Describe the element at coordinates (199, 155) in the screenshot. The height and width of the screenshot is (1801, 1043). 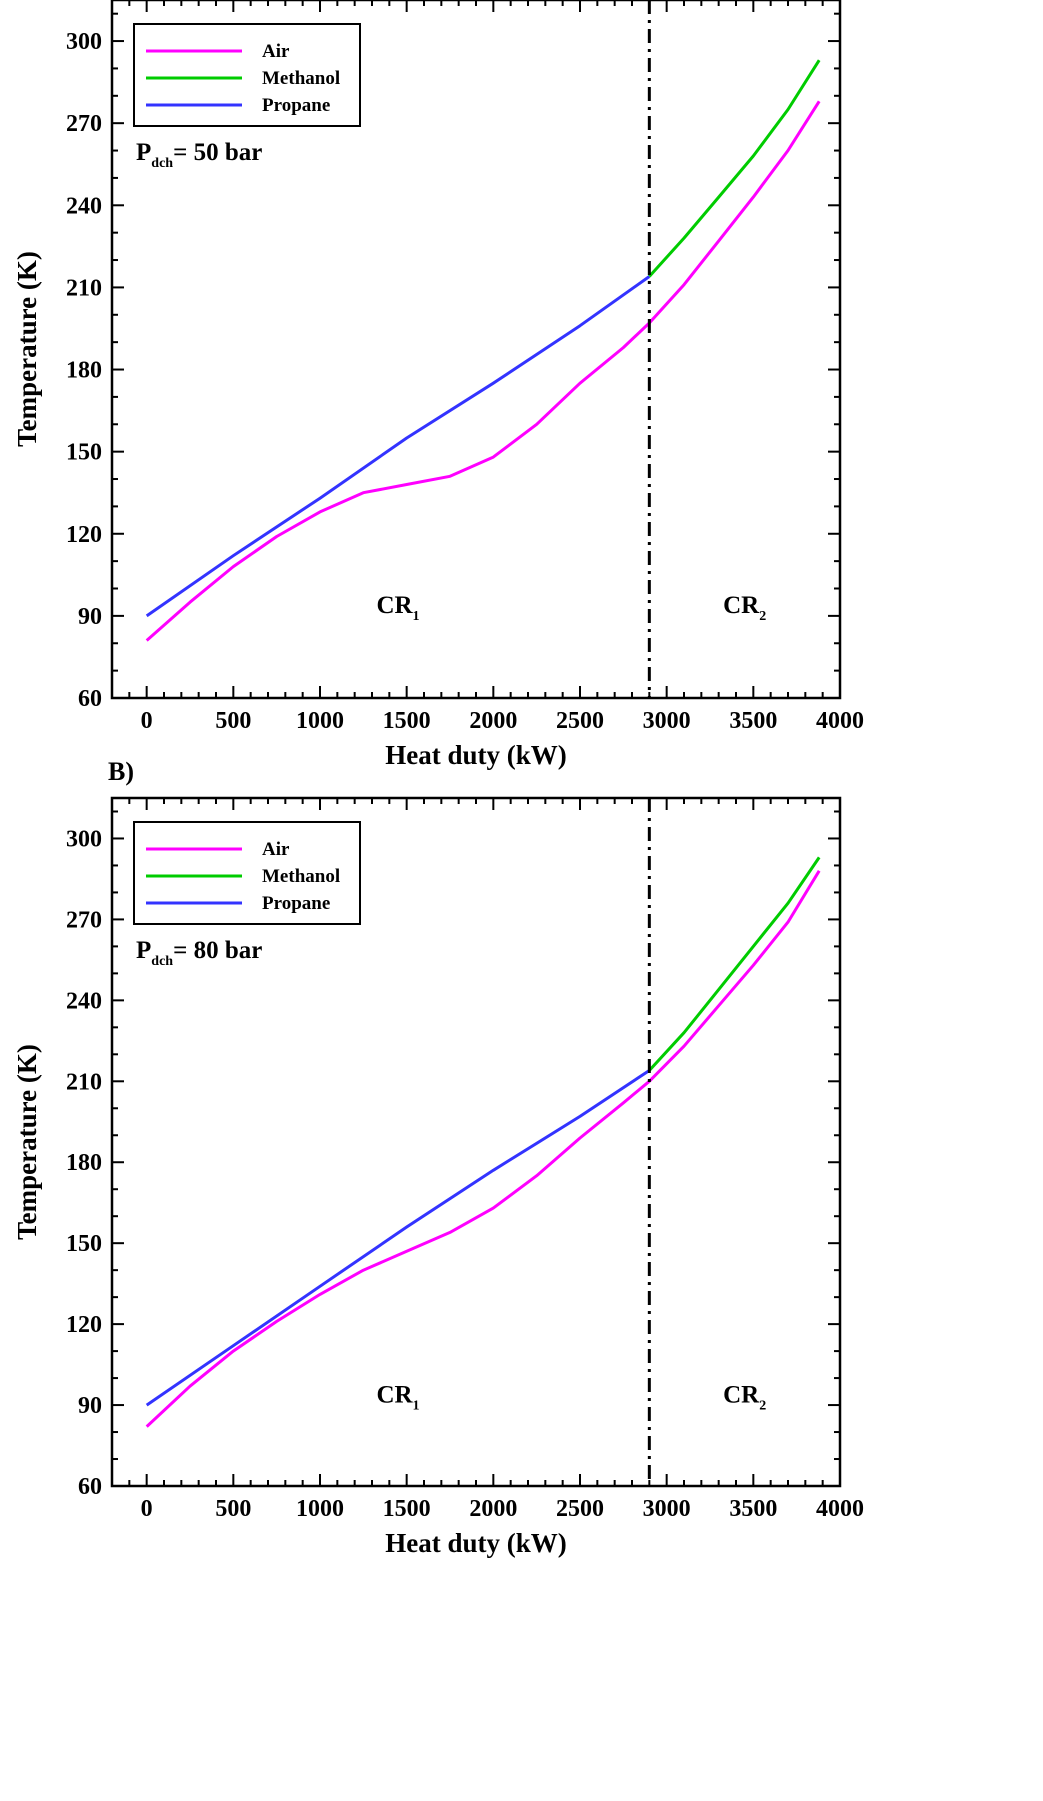
I see `pressure-label: Pdch= 50 bar` at that location.